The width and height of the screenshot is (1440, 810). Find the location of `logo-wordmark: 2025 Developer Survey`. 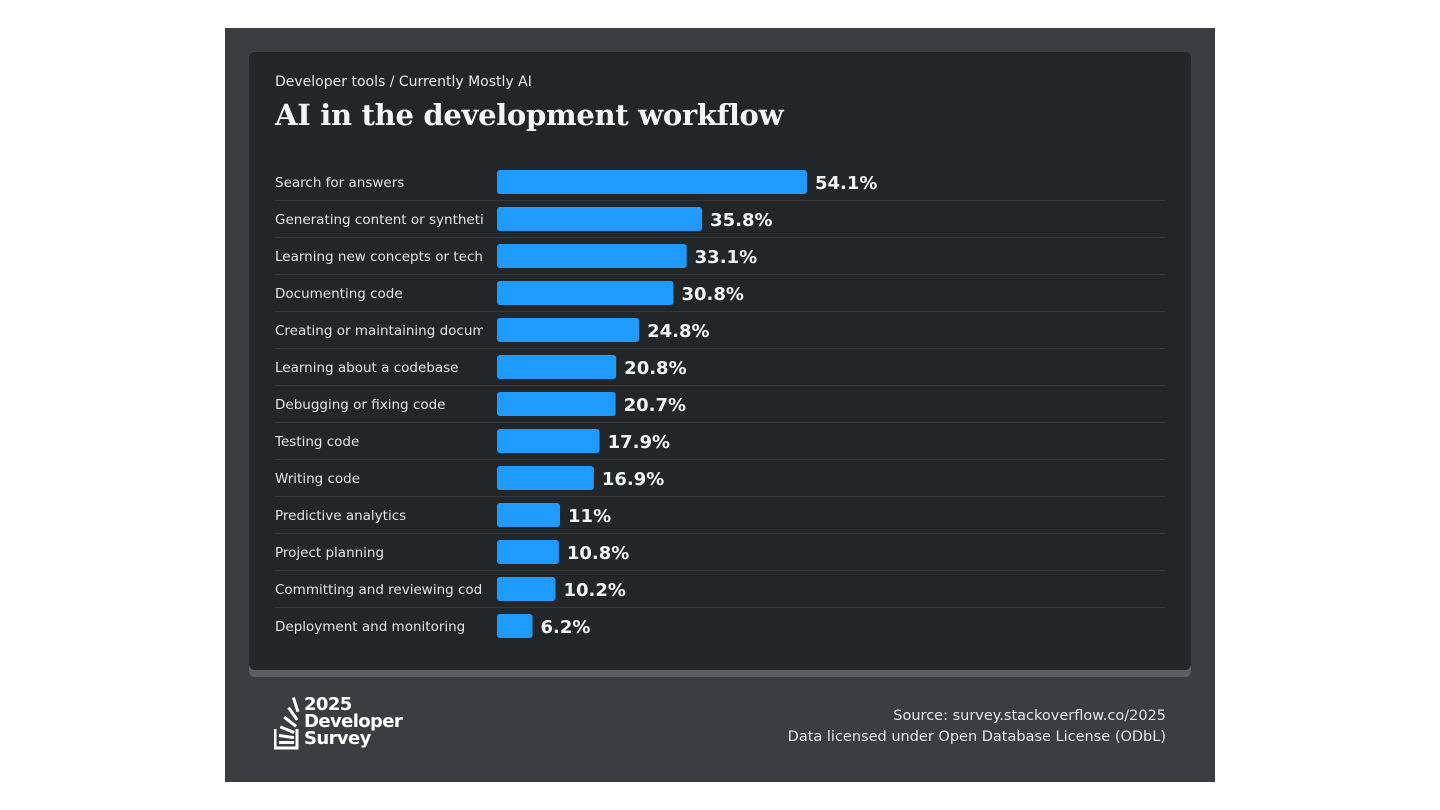

logo-wordmark: 2025 Developer Survey is located at coordinates (353, 721).